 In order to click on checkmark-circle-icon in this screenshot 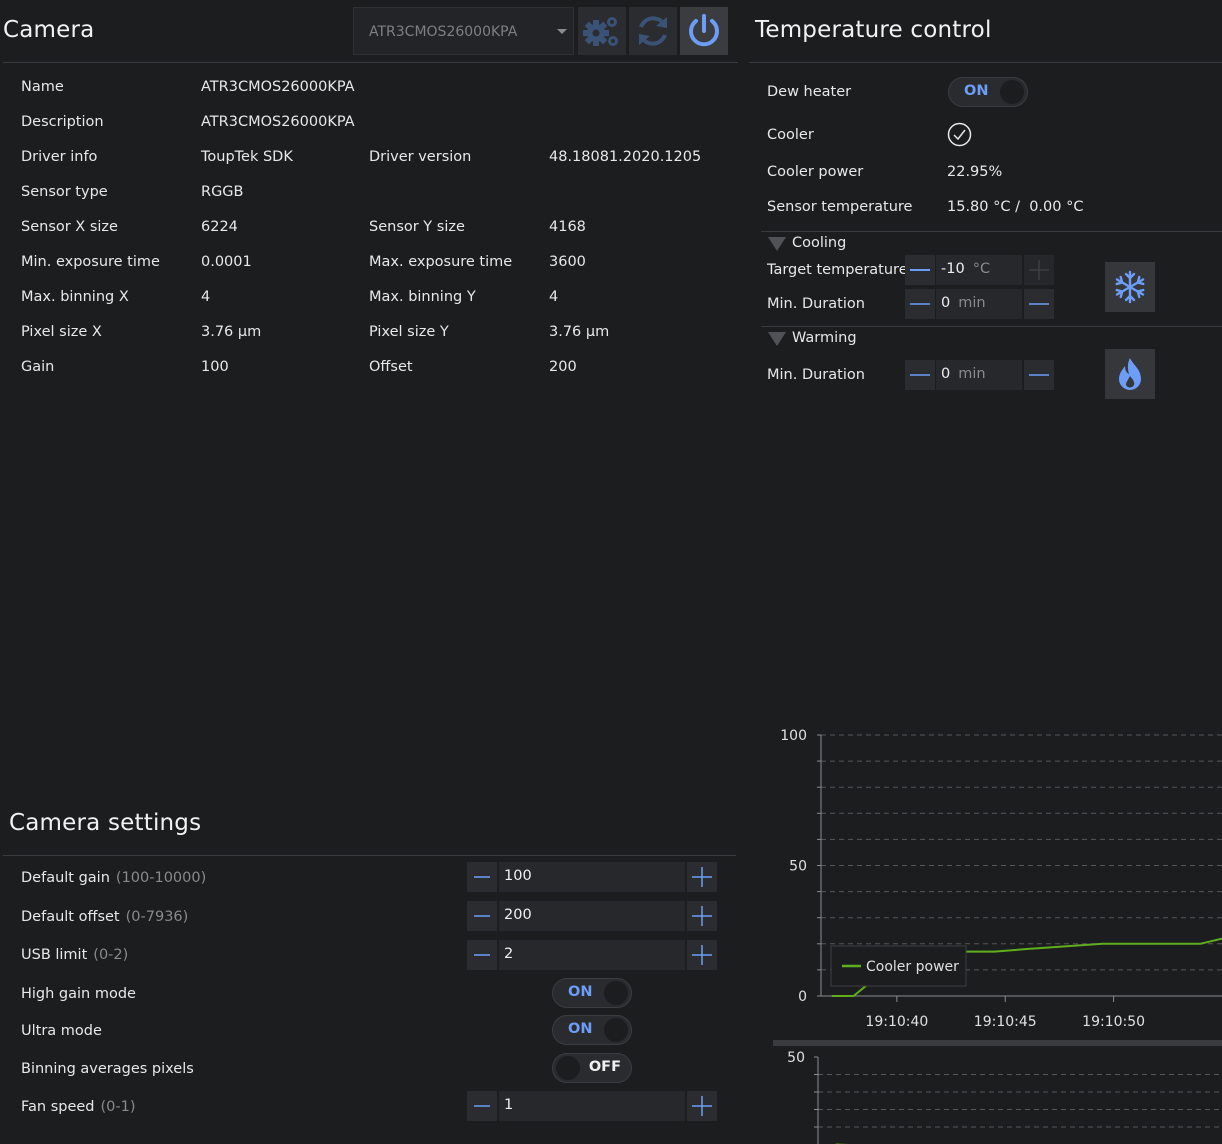, I will do `click(959, 134)`.